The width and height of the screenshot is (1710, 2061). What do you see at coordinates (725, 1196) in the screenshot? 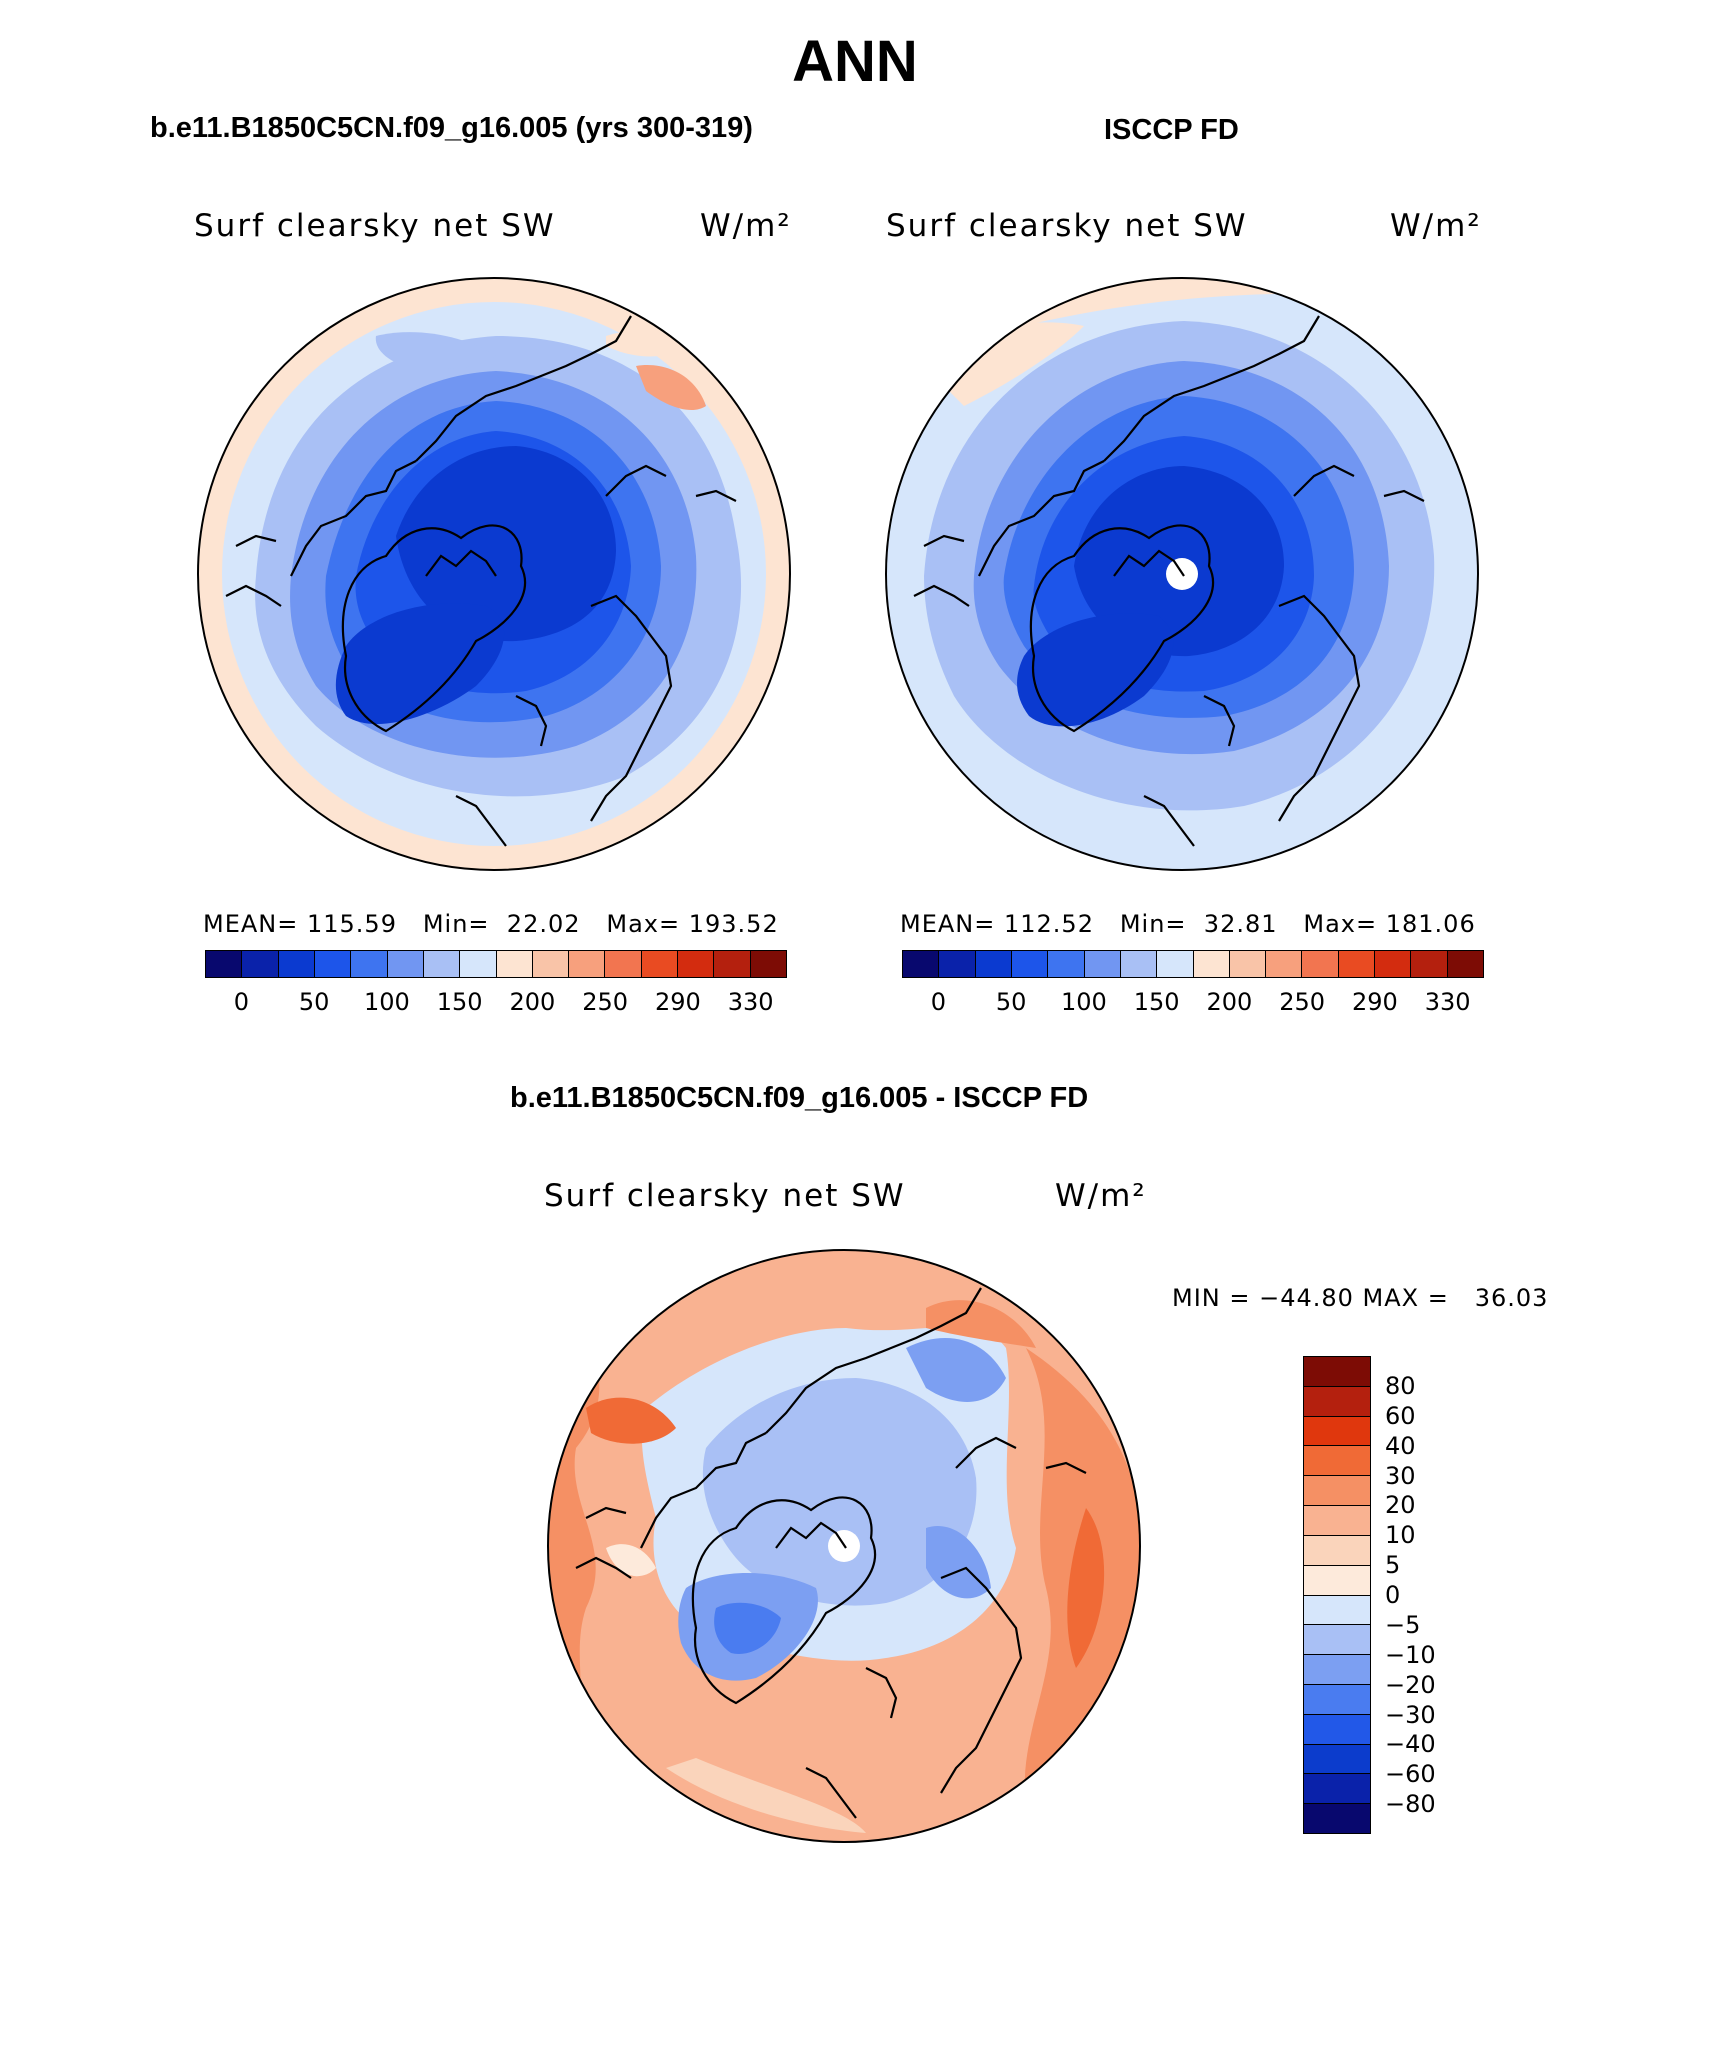
I see `diff-variable-label: Surf clearsky net SW` at bounding box center [725, 1196].